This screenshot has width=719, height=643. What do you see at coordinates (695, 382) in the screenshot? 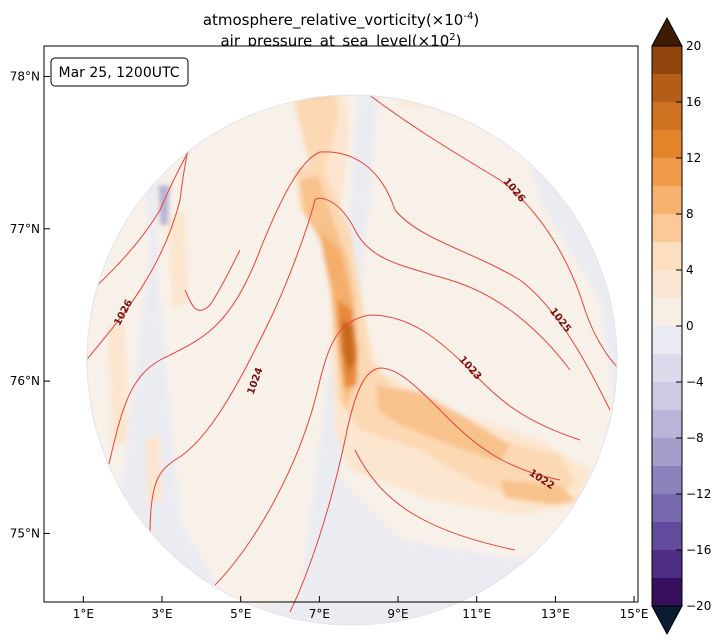
I see `colorbar-tick-label: −4` at bounding box center [695, 382].